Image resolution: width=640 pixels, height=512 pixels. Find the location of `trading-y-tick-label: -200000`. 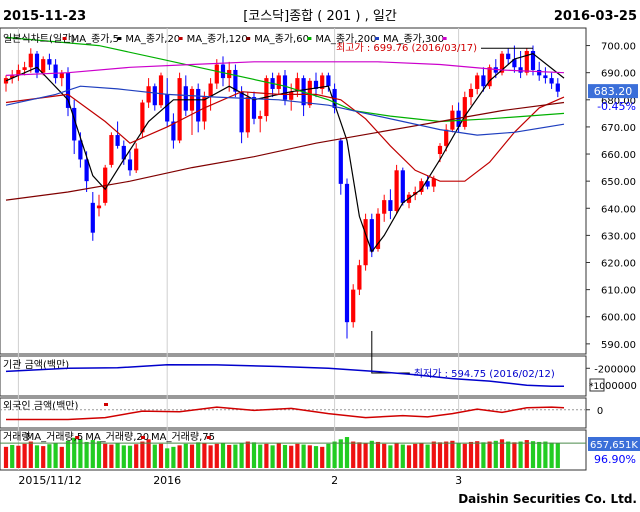

trading-y-tick-label: -200000 is located at coordinates (615, 369).